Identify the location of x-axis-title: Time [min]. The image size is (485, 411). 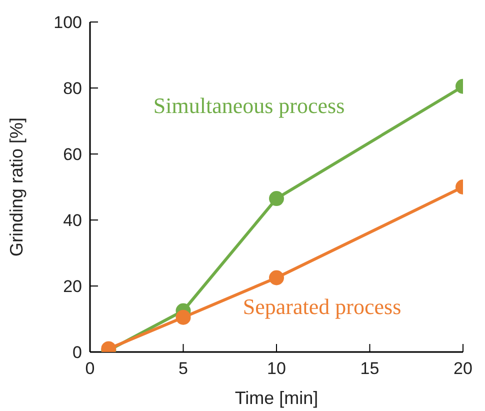
(276, 398).